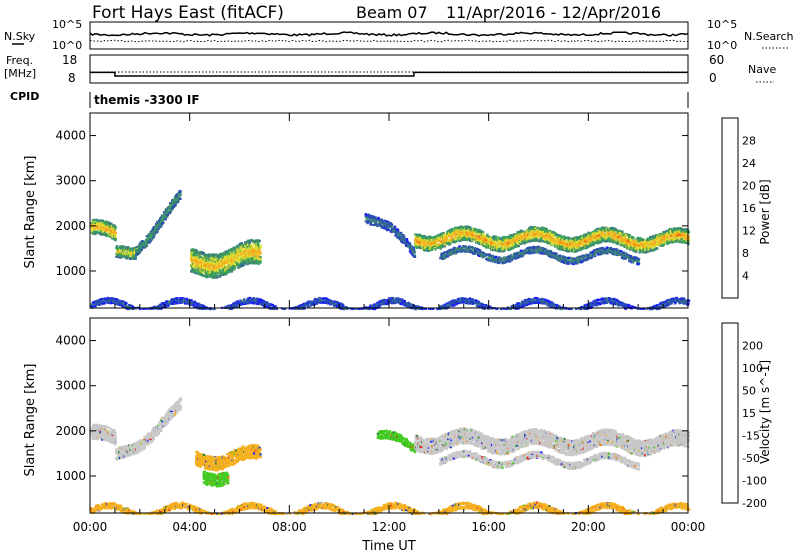 Image resolution: width=800 pixels, height=554 pixels. Describe the element at coordinates (20, 73) in the screenshot. I see `freq-unit: [MHz]` at that location.